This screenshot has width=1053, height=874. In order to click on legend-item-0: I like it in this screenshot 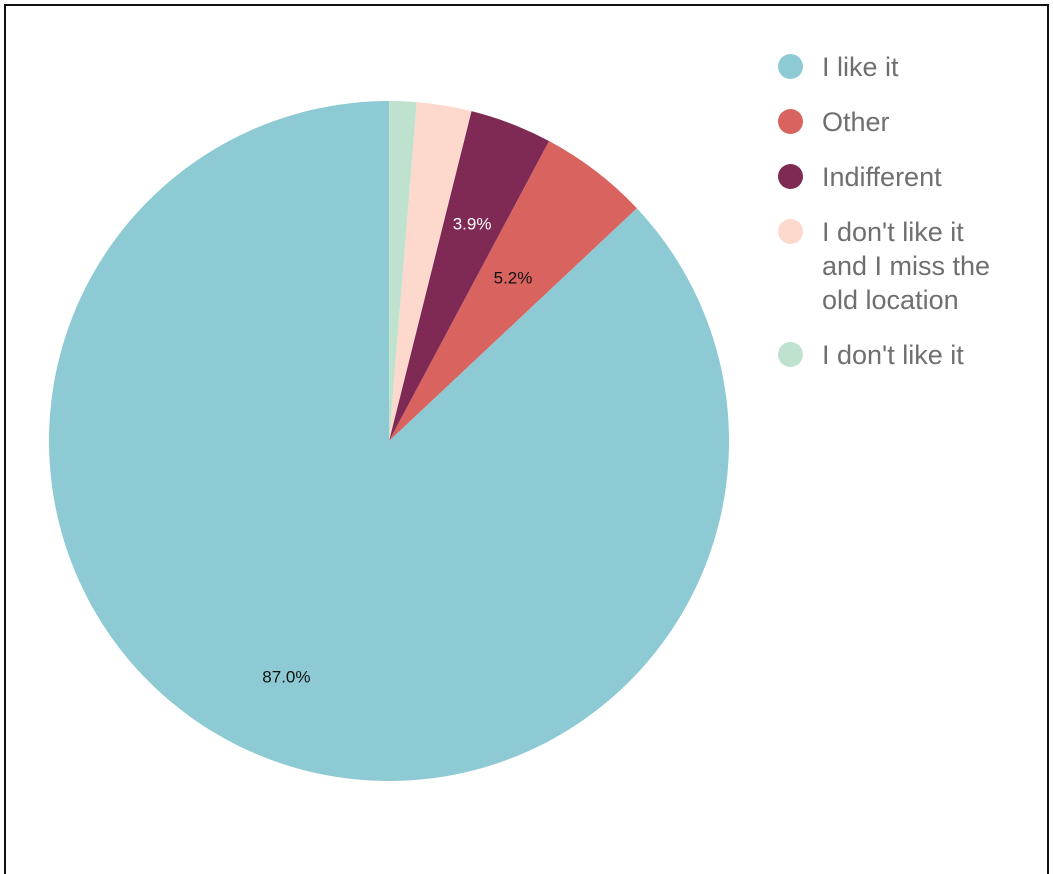, I will do `click(908, 67)`.